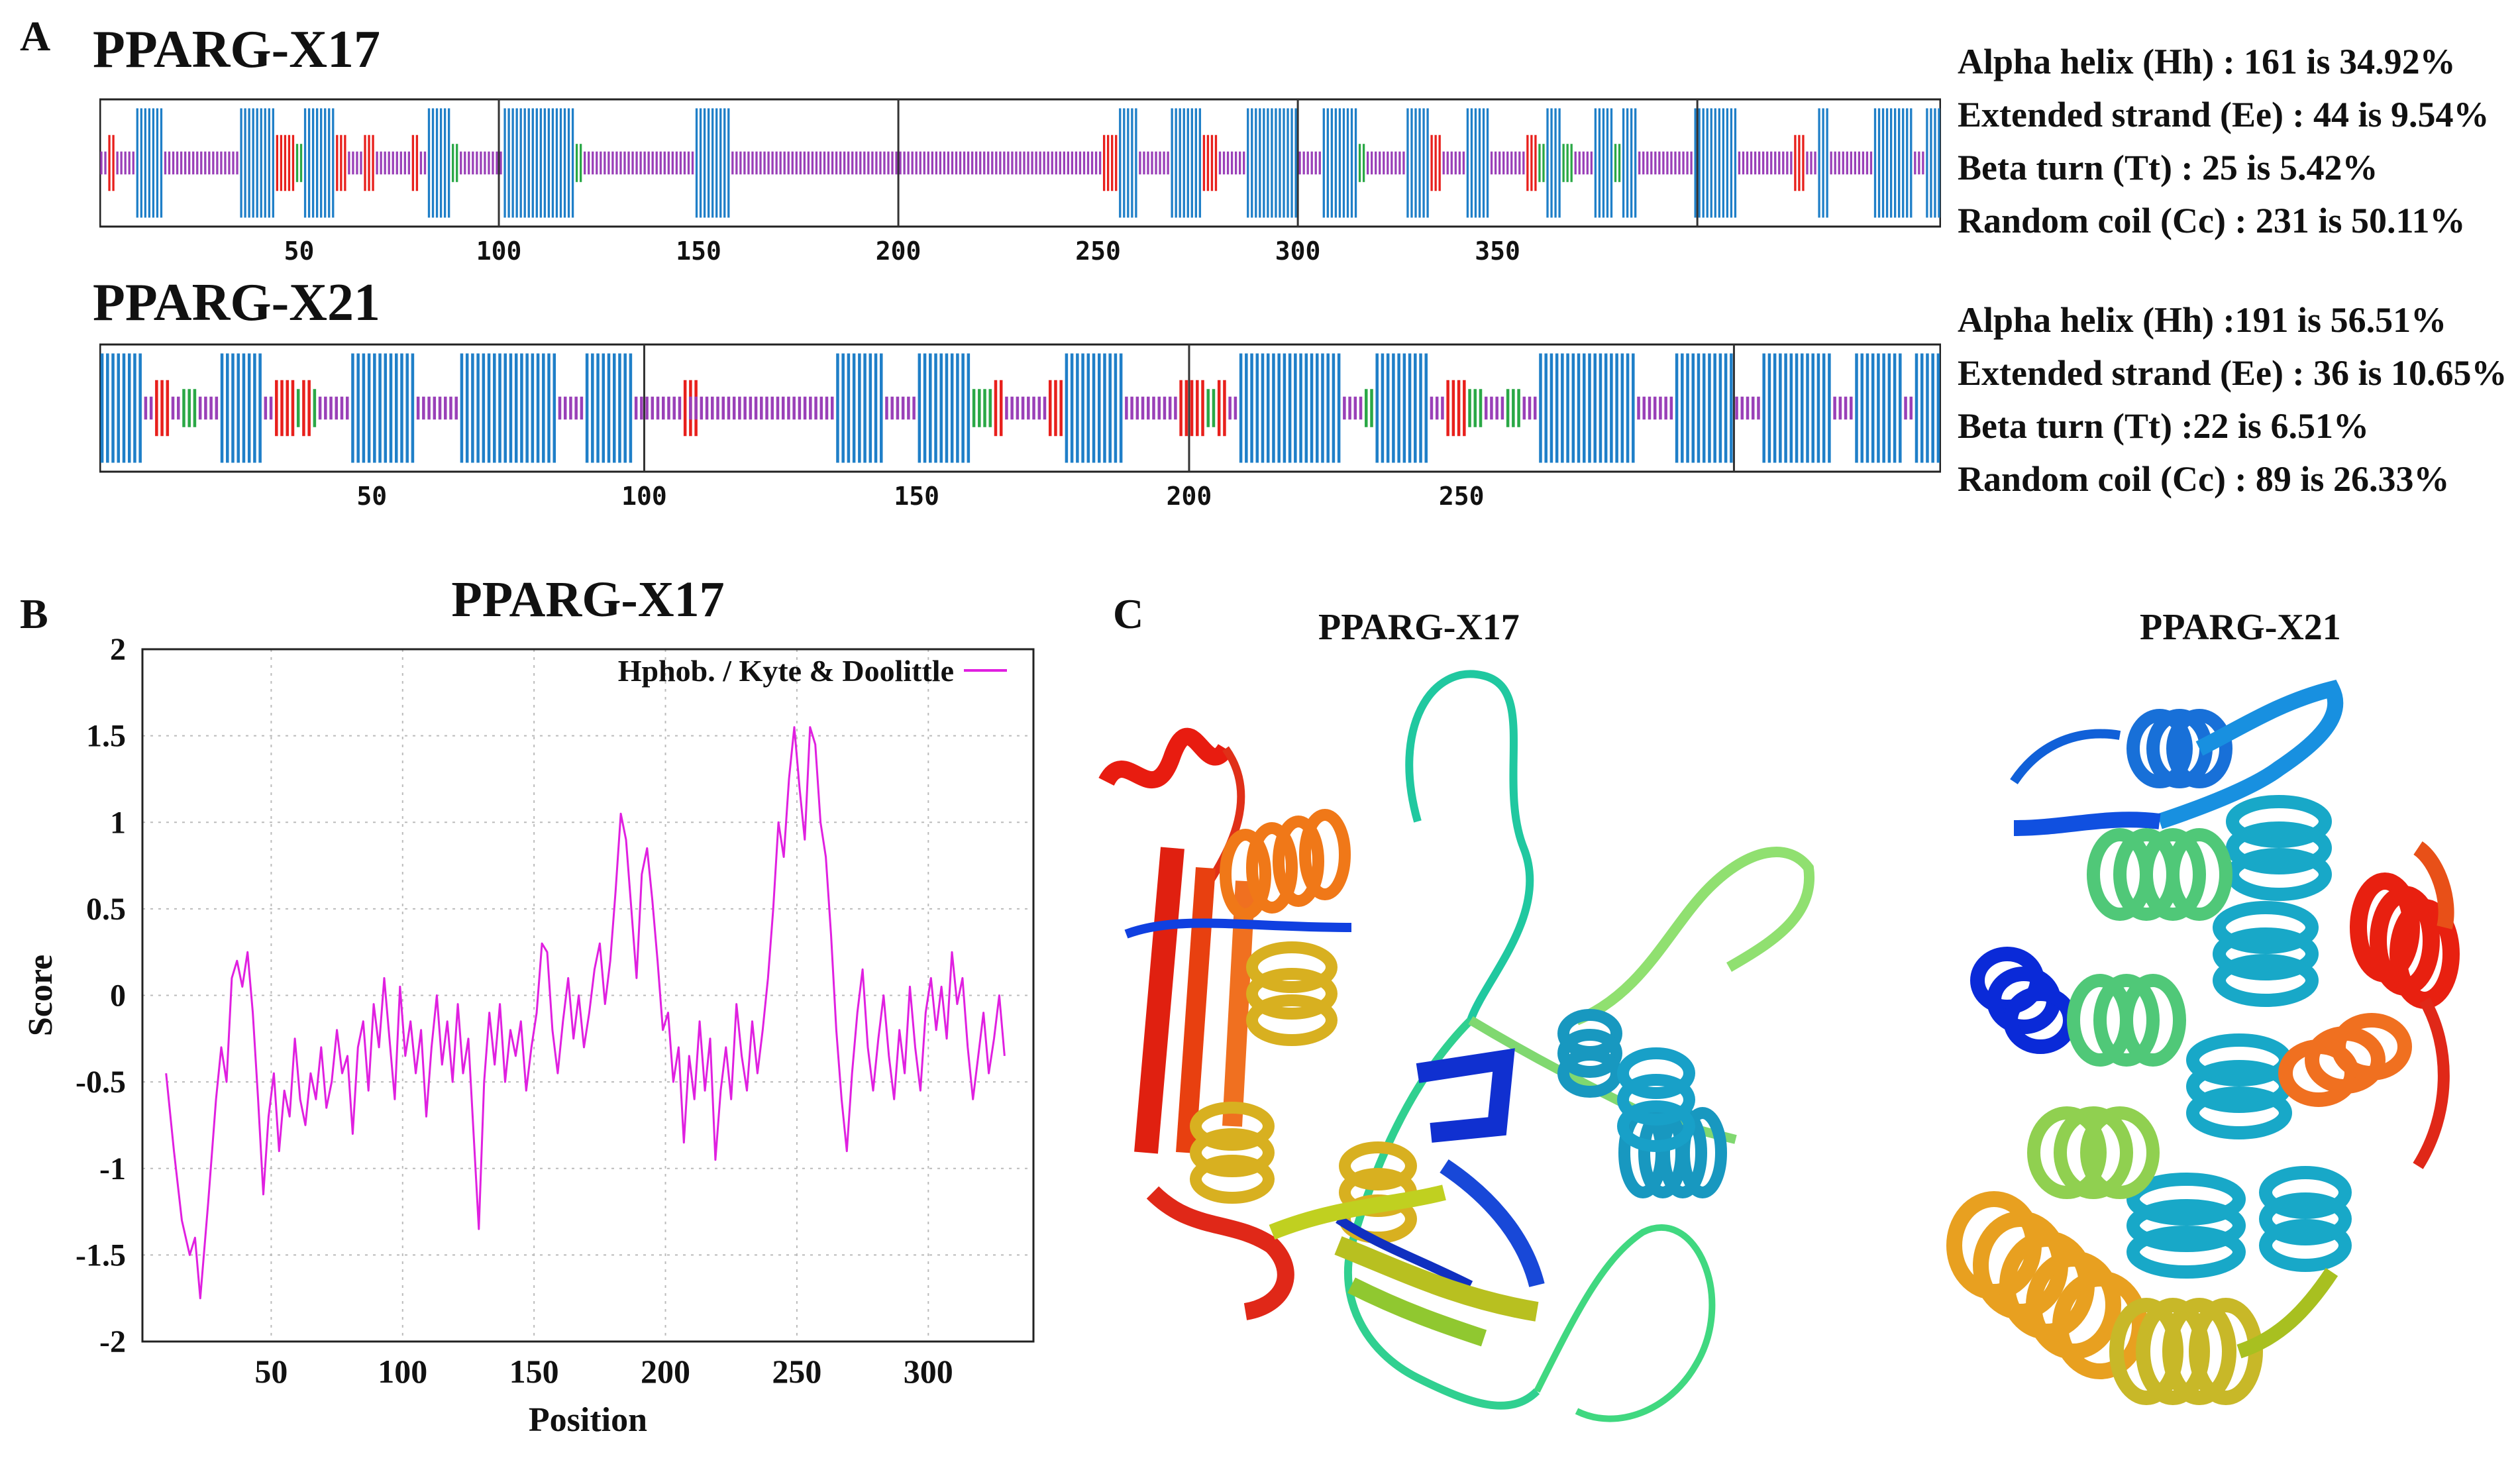 This screenshot has width=2520, height=1476. Describe the element at coordinates (106, 910) in the screenshot. I see `y-tick-label: 0.5` at that location.